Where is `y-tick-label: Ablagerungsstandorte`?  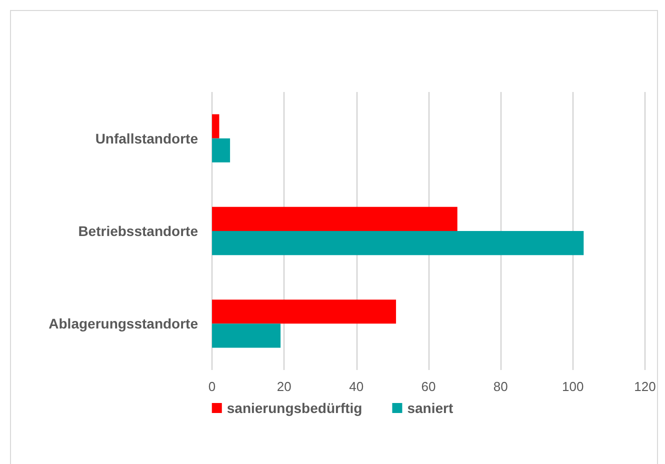
y-tick-label: Ablagerungsstandorte is located at coordinates (123, 324).